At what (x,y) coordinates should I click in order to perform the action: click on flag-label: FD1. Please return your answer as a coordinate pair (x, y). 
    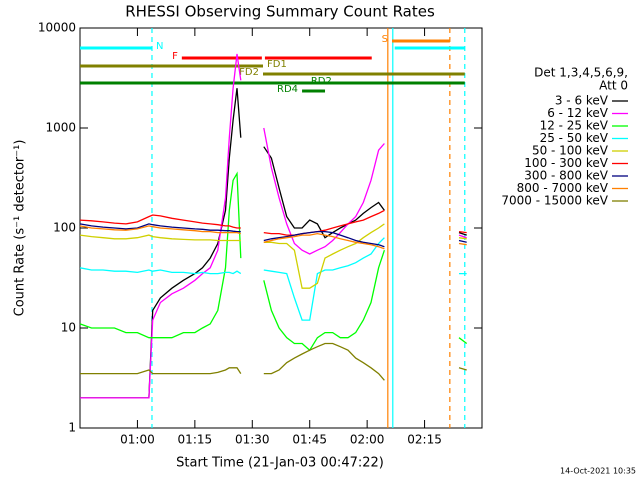
    Looking at the image, I should click on (277, 64).